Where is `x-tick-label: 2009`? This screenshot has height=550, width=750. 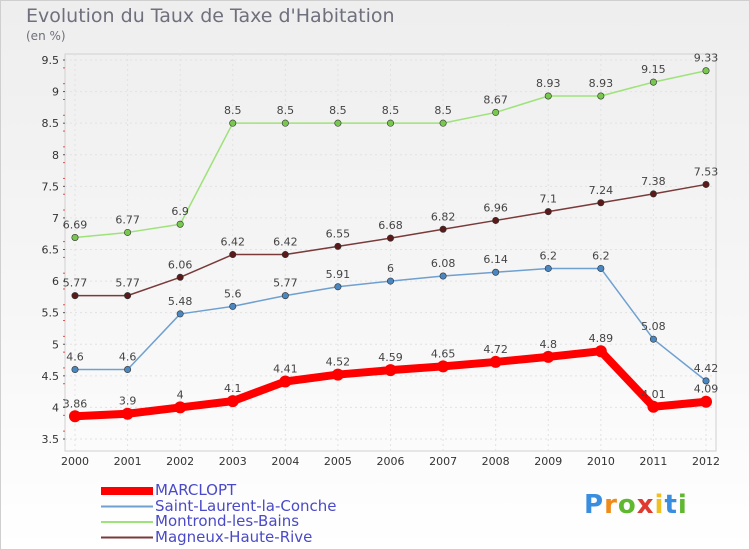
x-tick-label: 2009 is located at coordinates (548, 461).